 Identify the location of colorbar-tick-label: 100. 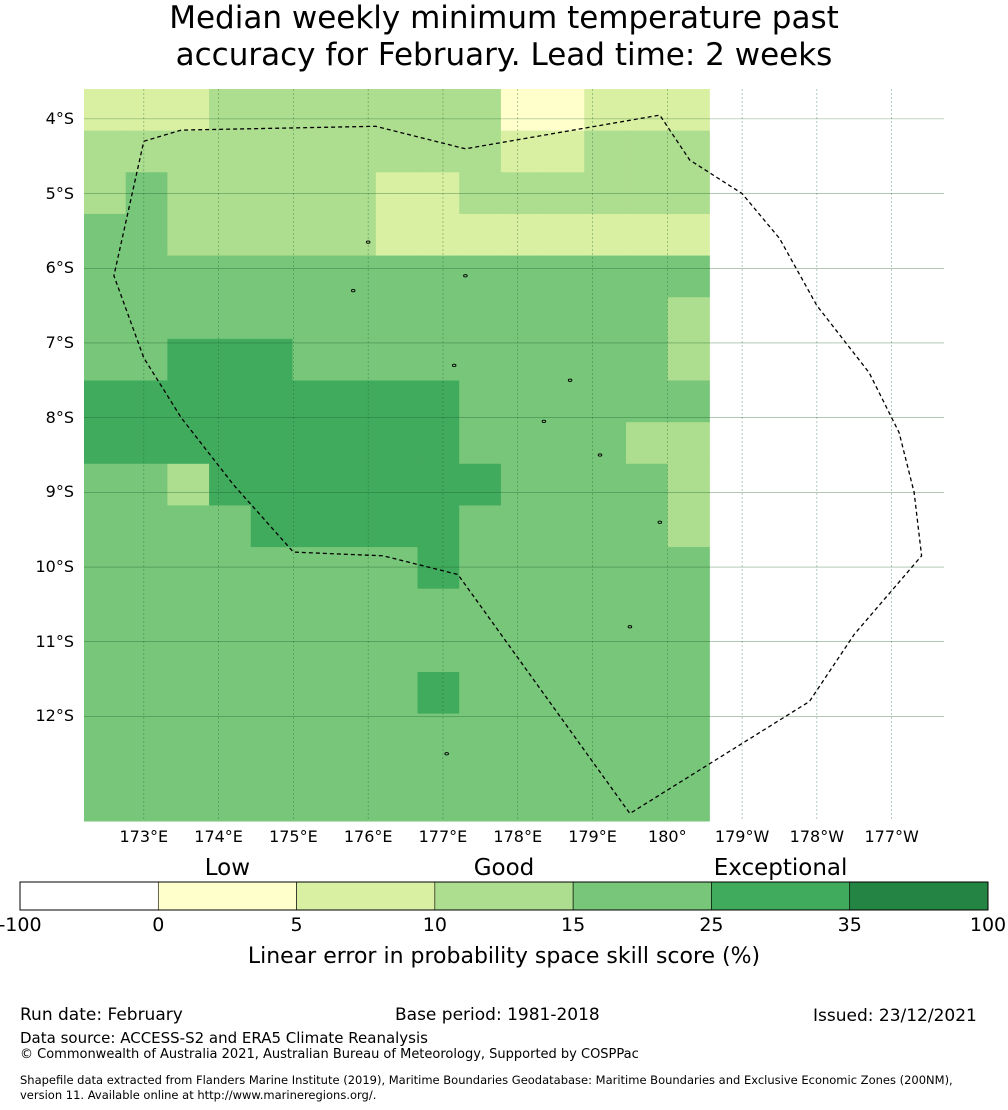
(988, 925).